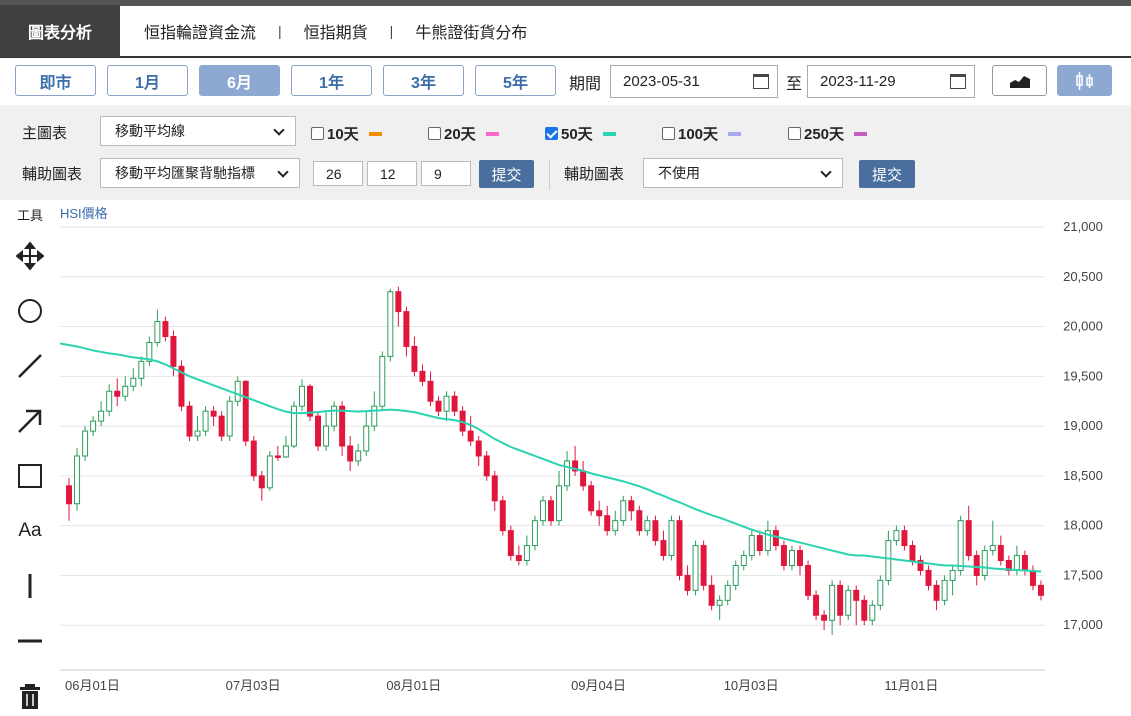 The width and height of the screenshot is (1131, 716). I want to click on series-label: HSI價格, so click(84, 213).